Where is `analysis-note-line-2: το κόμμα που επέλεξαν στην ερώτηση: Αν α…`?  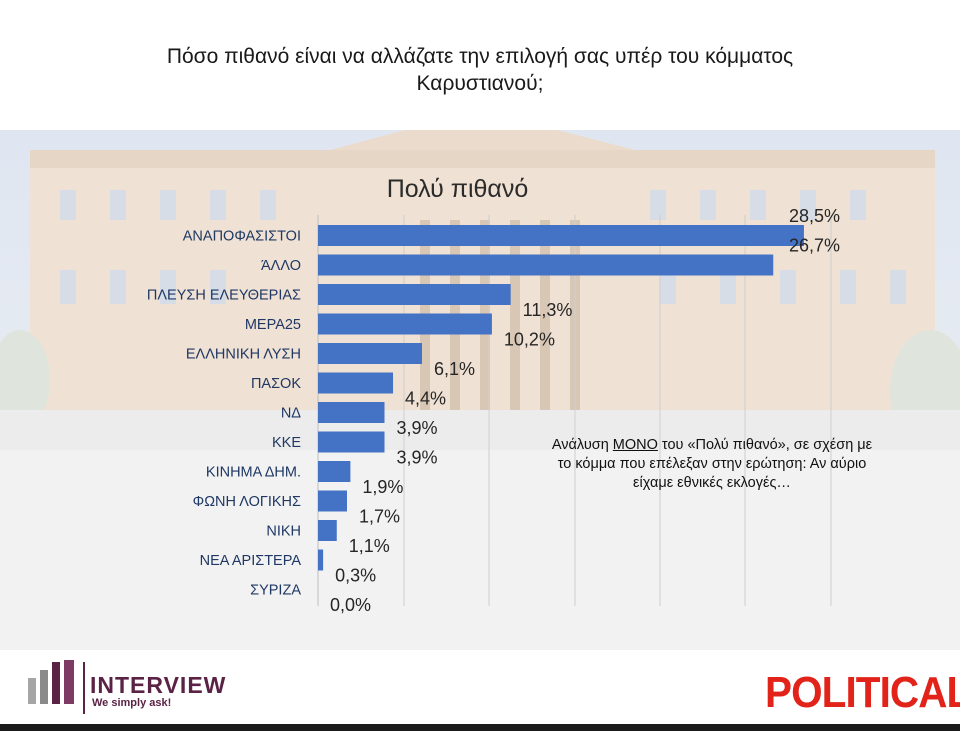
analysis-note-line-2: το κόμμα που επέλεξαν στην ερώτηση: Αν α… is located at coordinates (712, 464).